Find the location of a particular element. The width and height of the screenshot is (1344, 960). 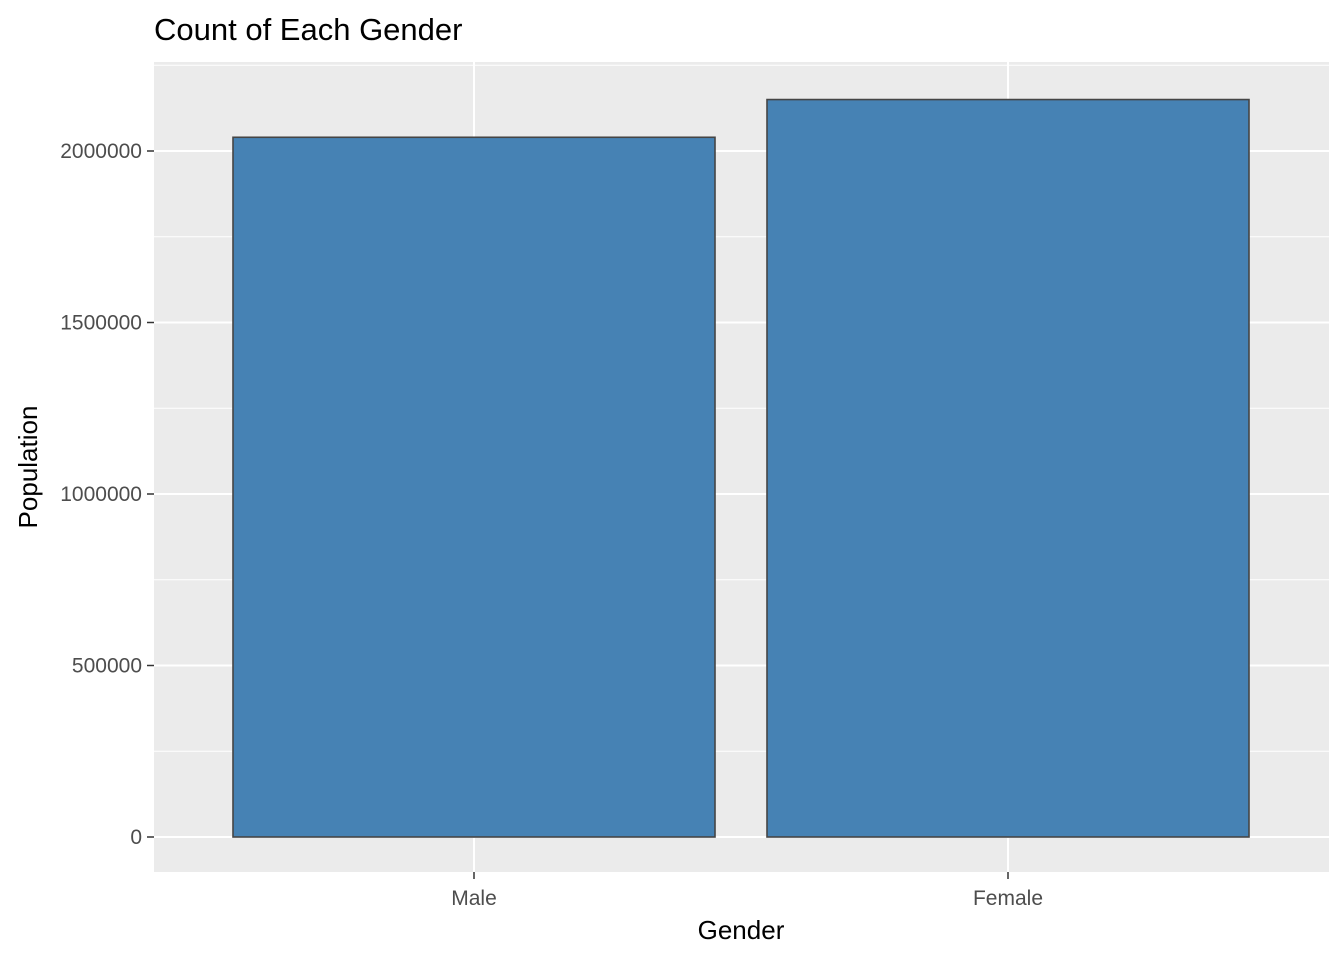

x-axis-title: Gender is located at coordinates (741, 930).